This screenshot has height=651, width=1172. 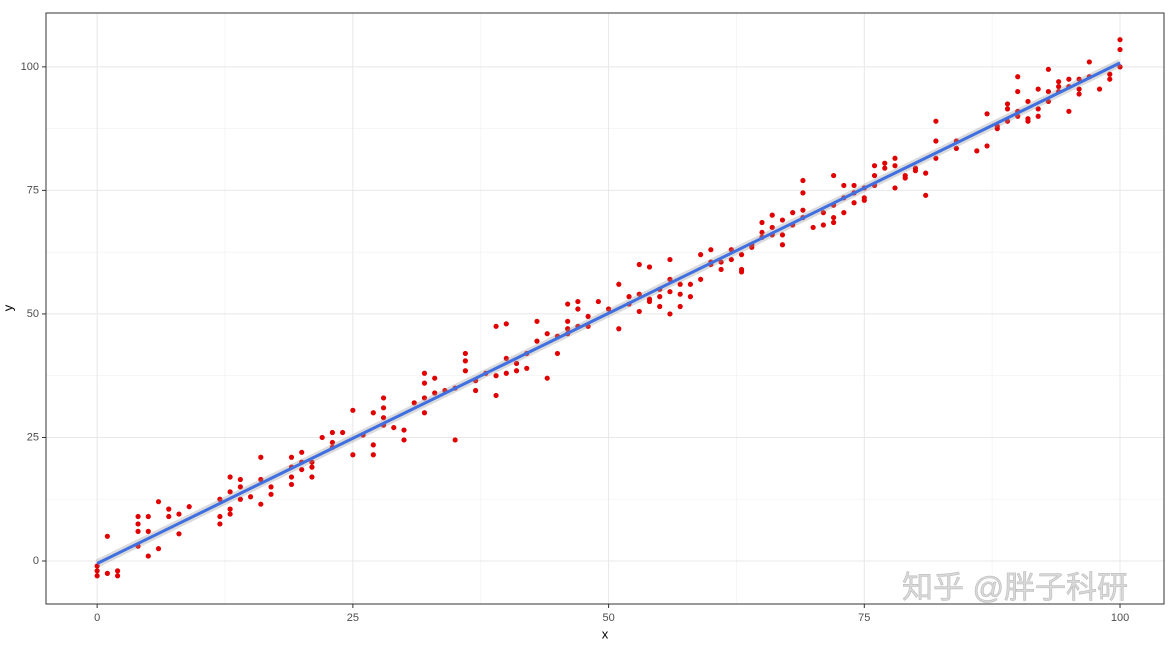 I want to click on y-tick-label: 100, so click(x=30, y=67).